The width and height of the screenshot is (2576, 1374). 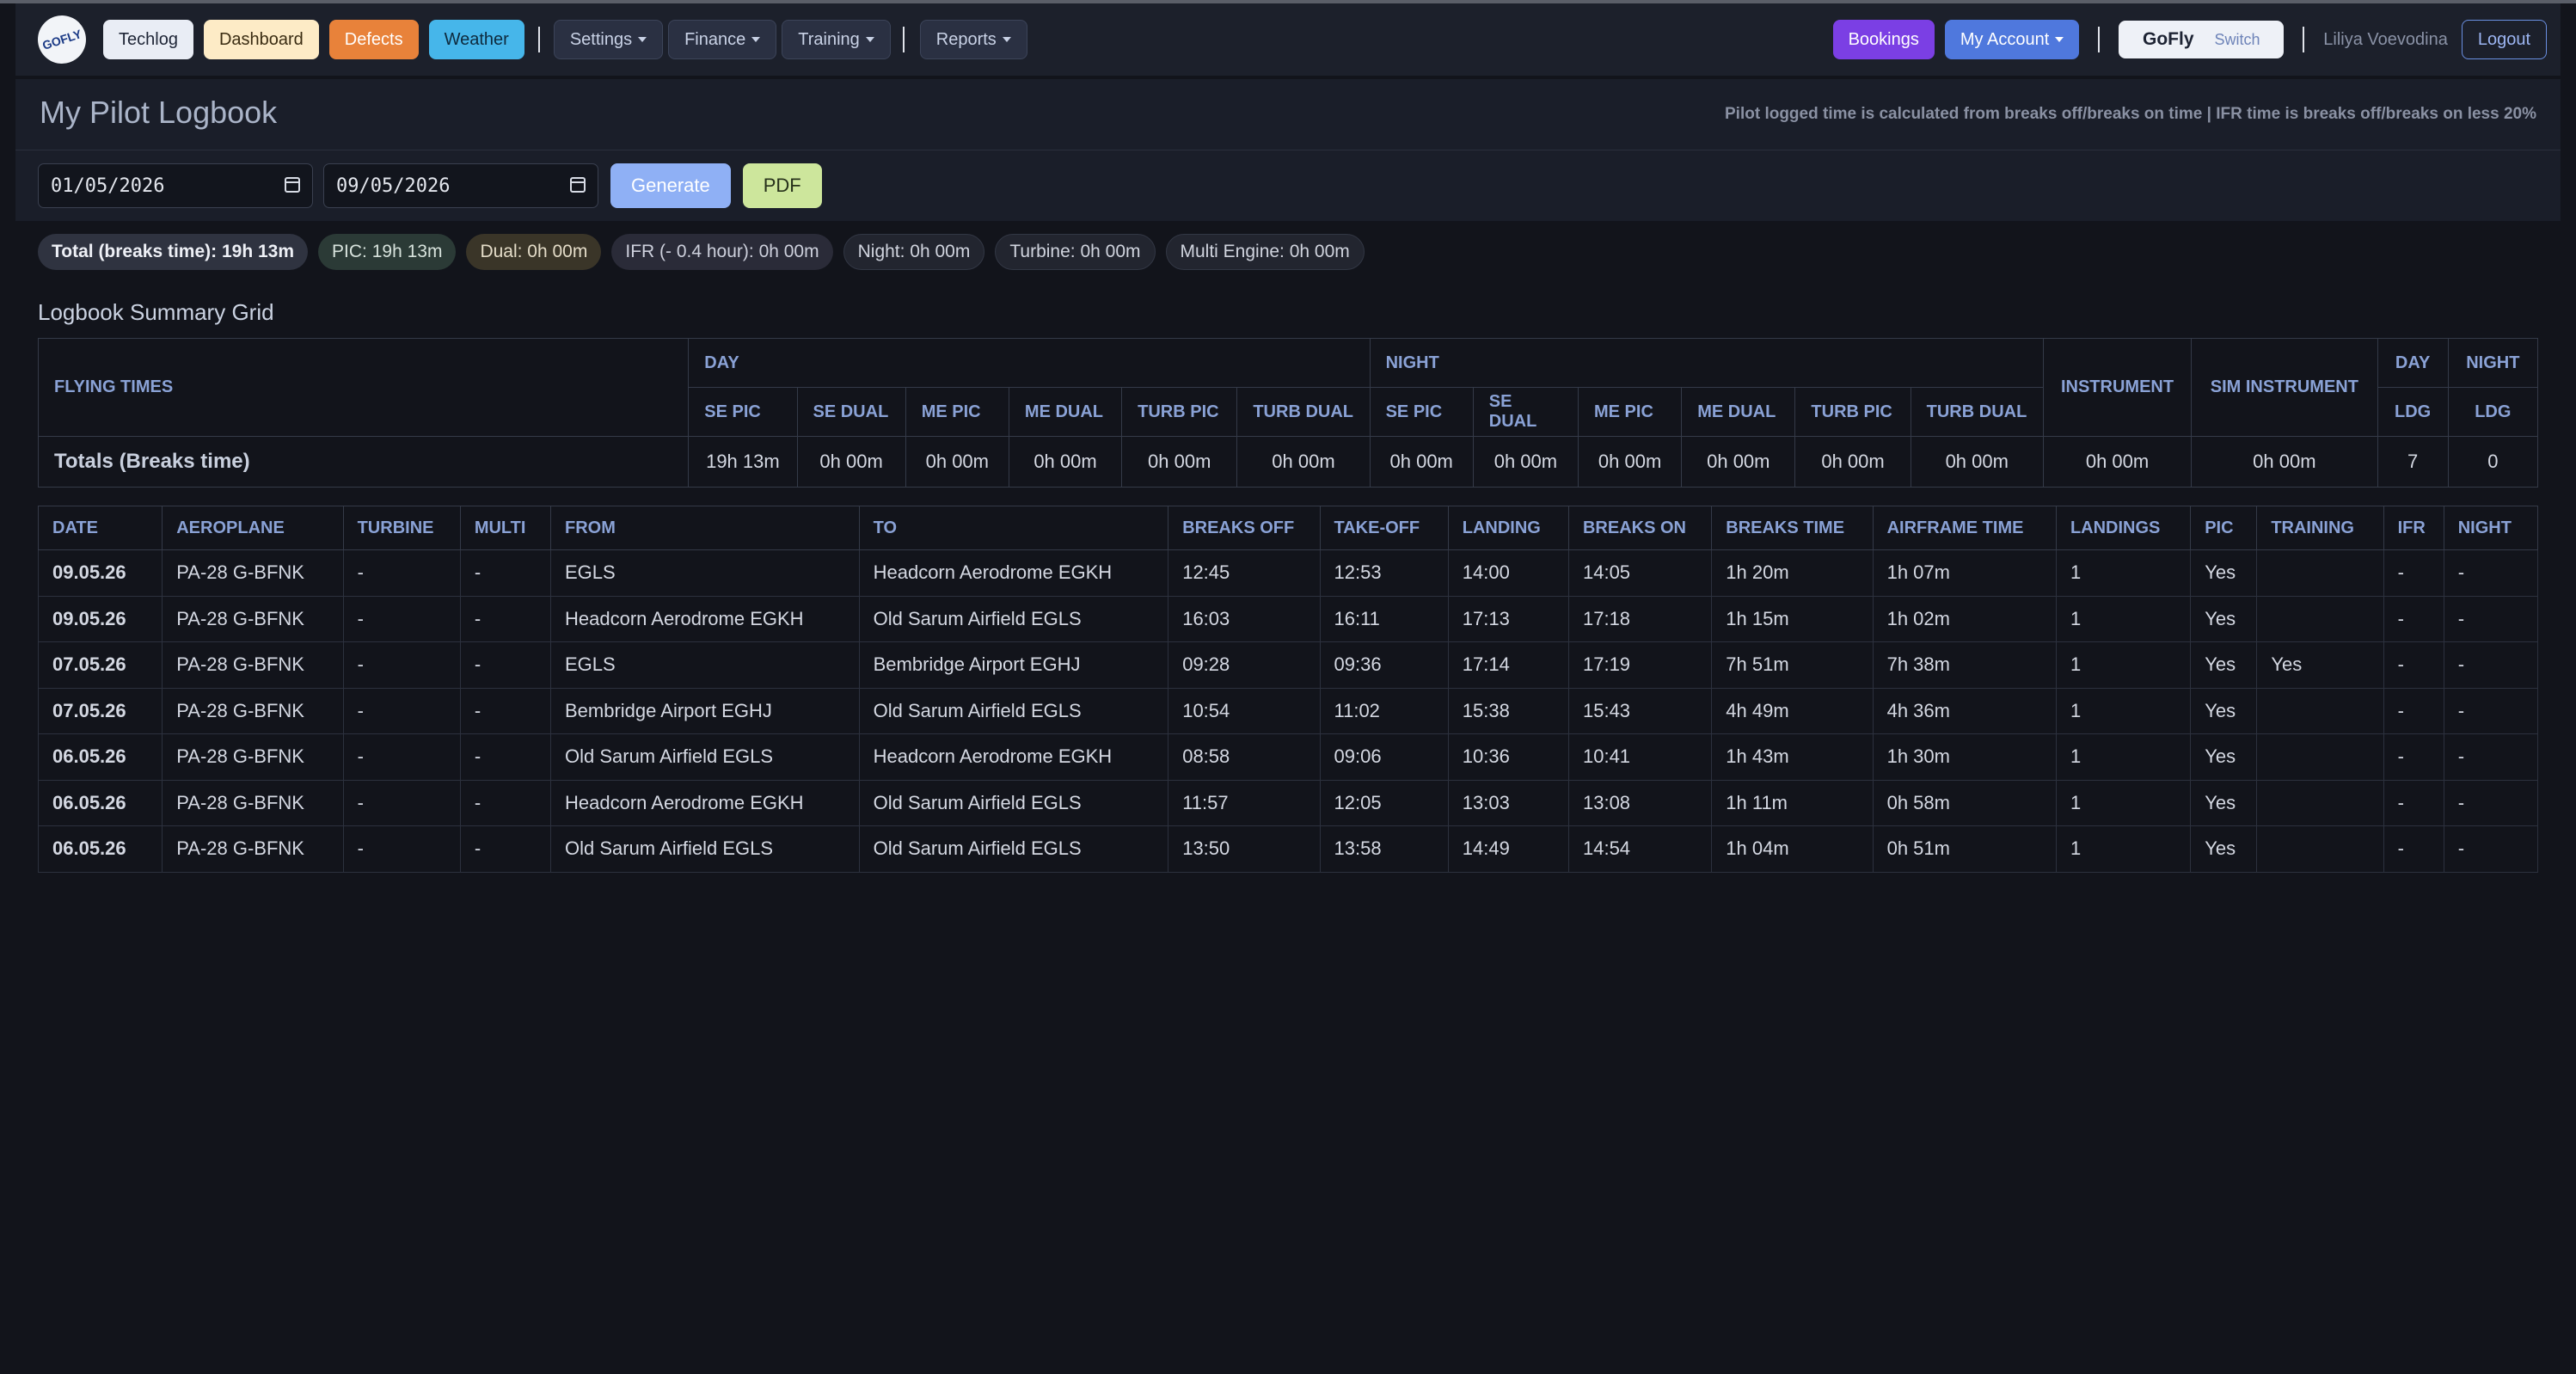 I want to click on cell-landings: 1, so click(x=2123, y=803).